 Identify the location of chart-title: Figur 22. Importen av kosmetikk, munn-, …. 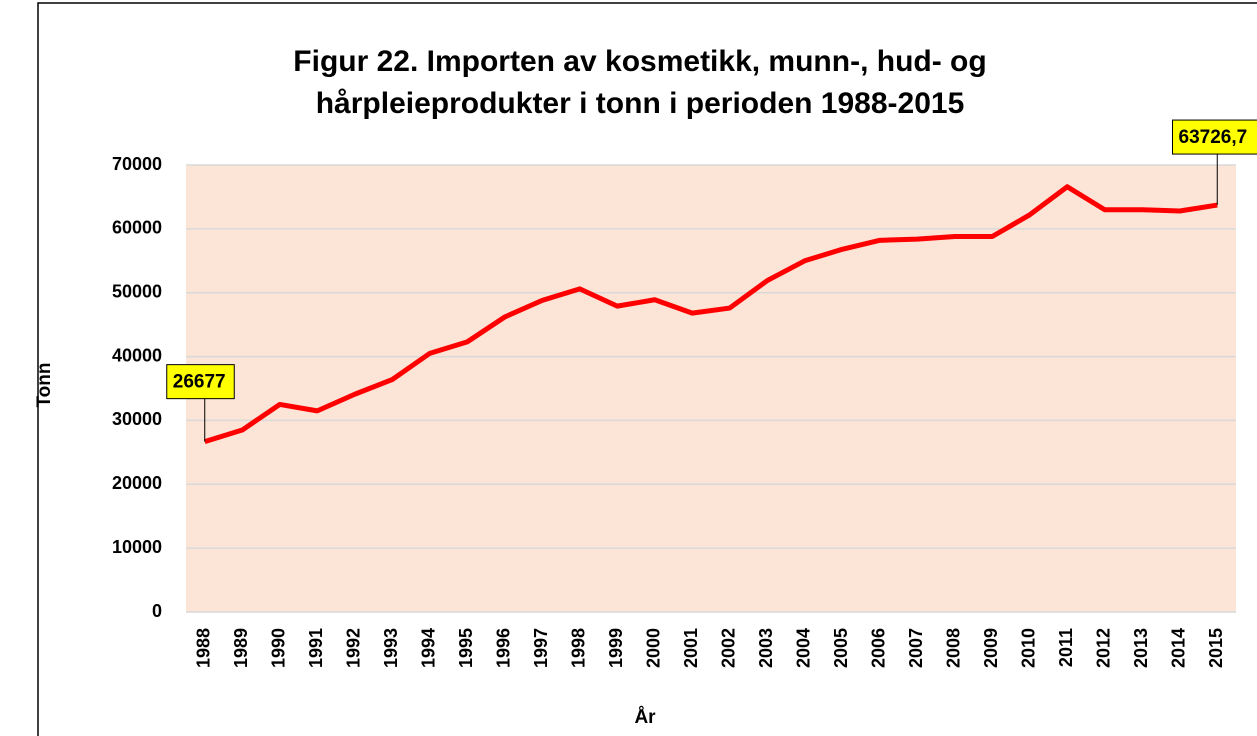
(639, 61).